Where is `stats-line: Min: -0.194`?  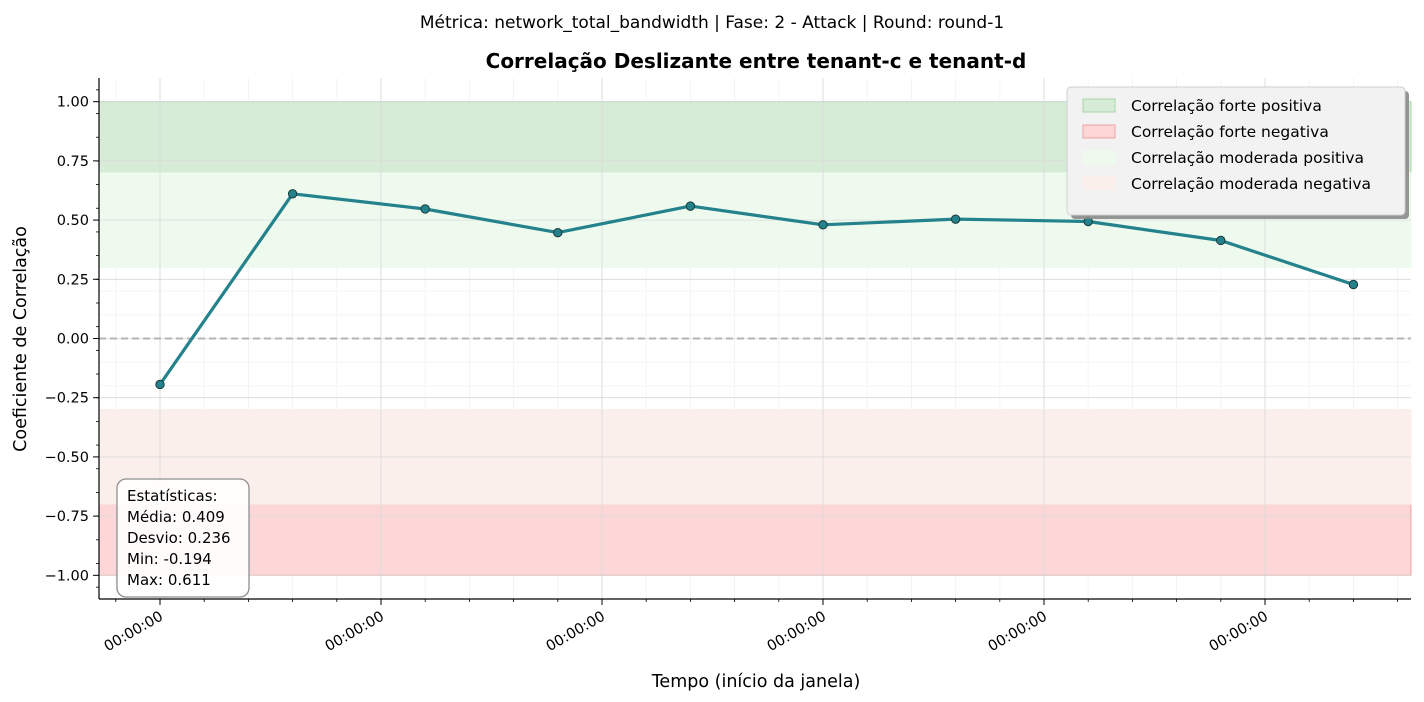
stats-line: Min: -0.194 is located at coordinates (169, 559).